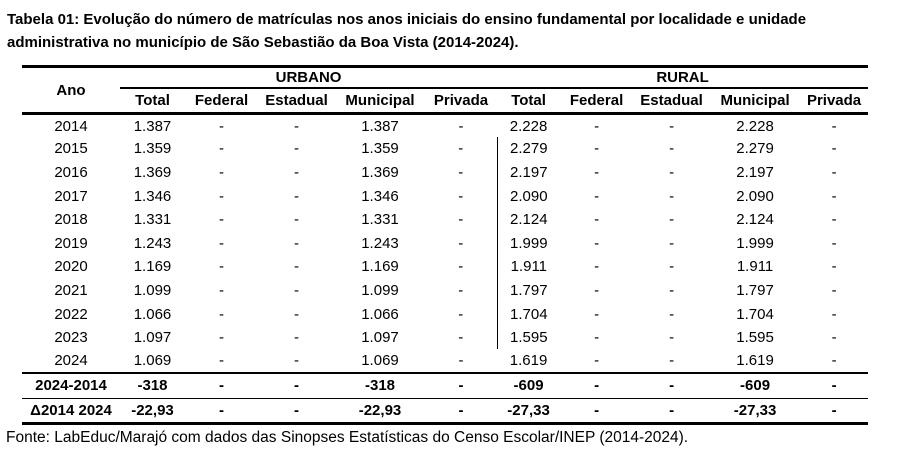  I want to click on column-header-rural-estadual: Estadual, so click(672, 101).